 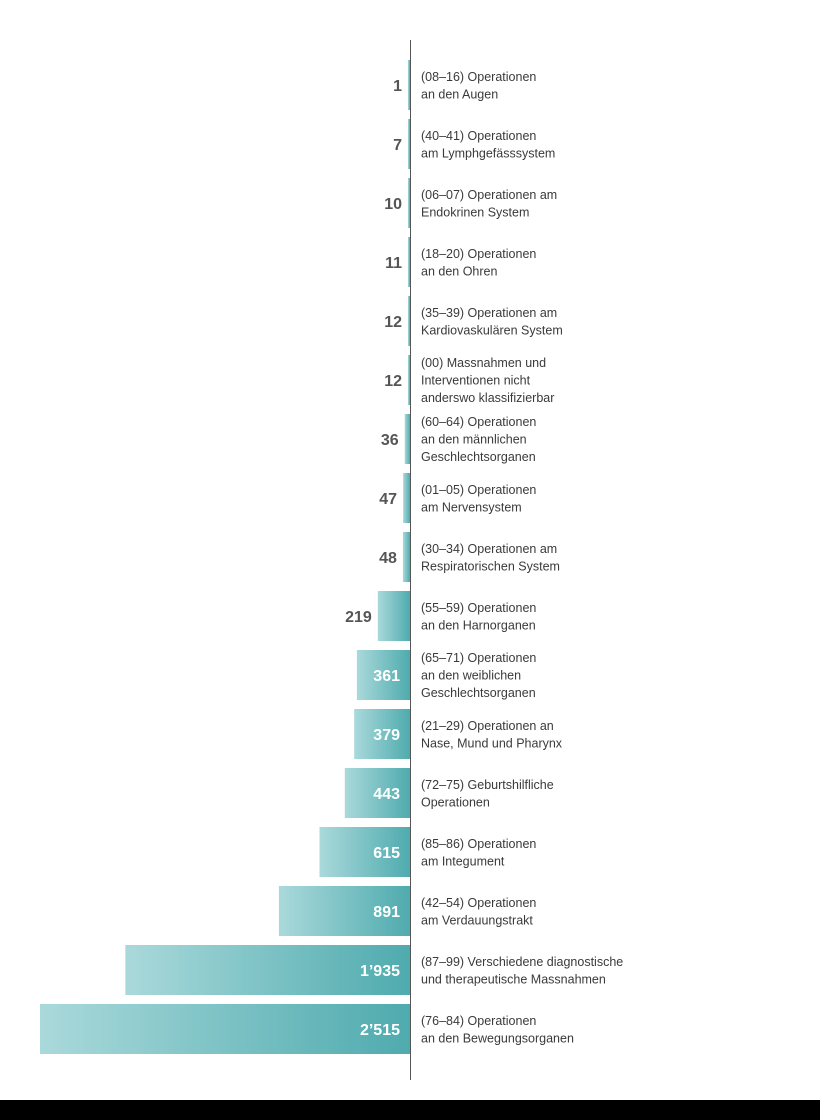 I want to click on category-label-line: am Verdauungstrakt, so click(x=477, y=920).